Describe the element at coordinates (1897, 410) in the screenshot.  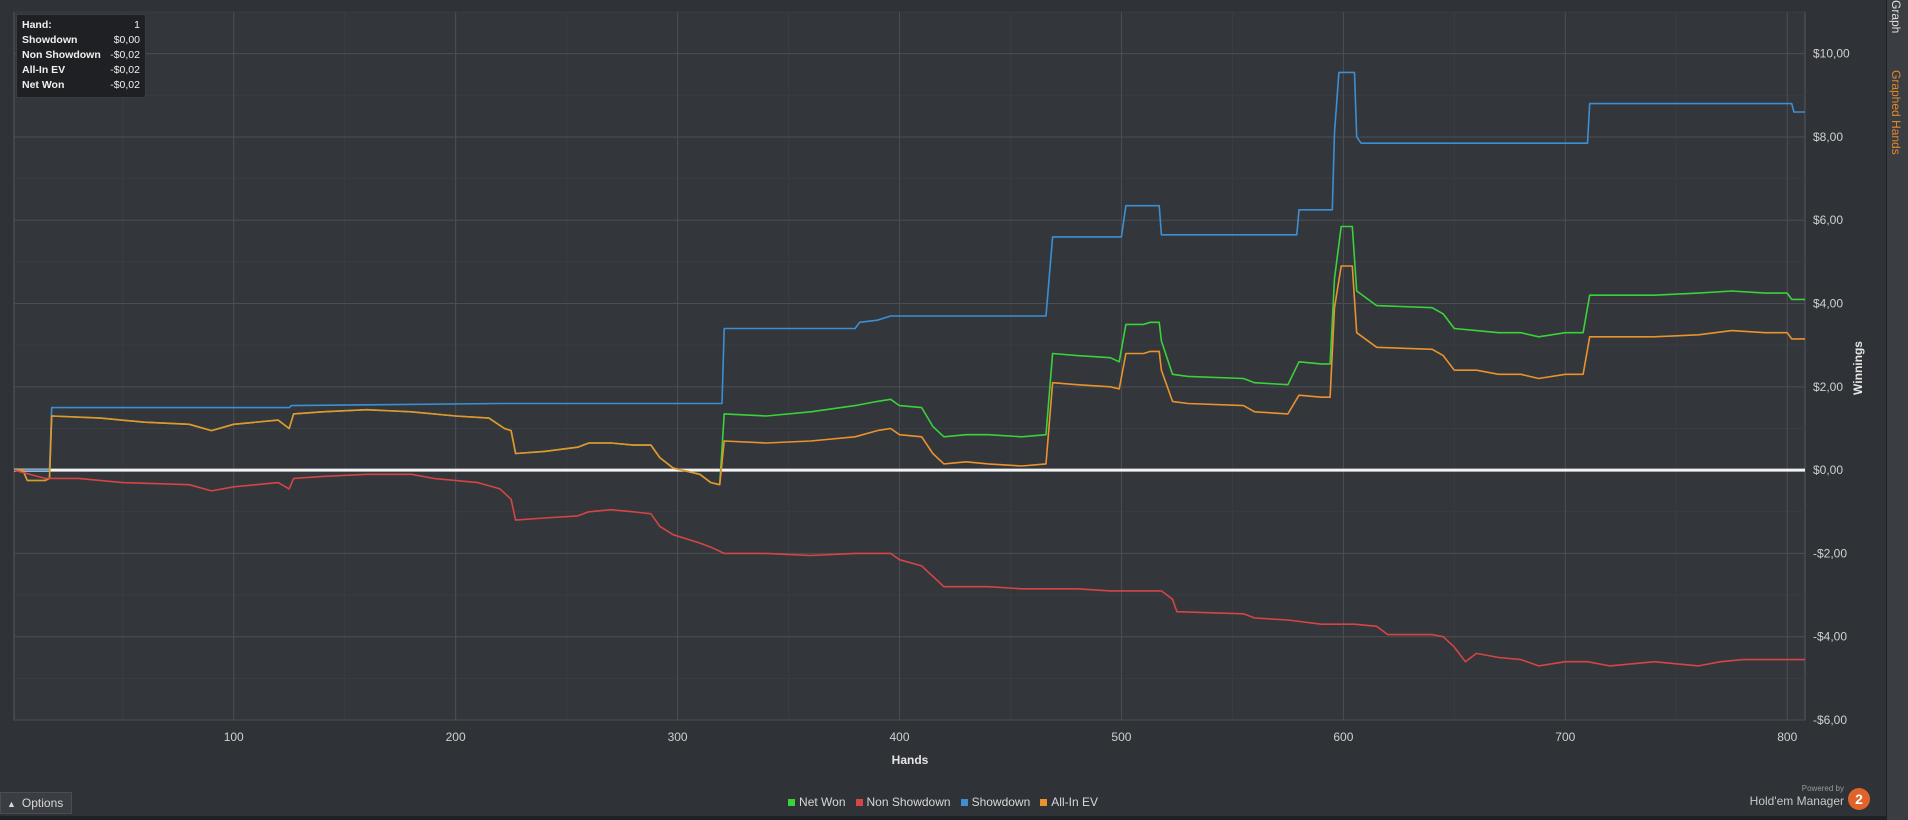
I see `side-tab-panel: Graph Graphed Hands` at that location.